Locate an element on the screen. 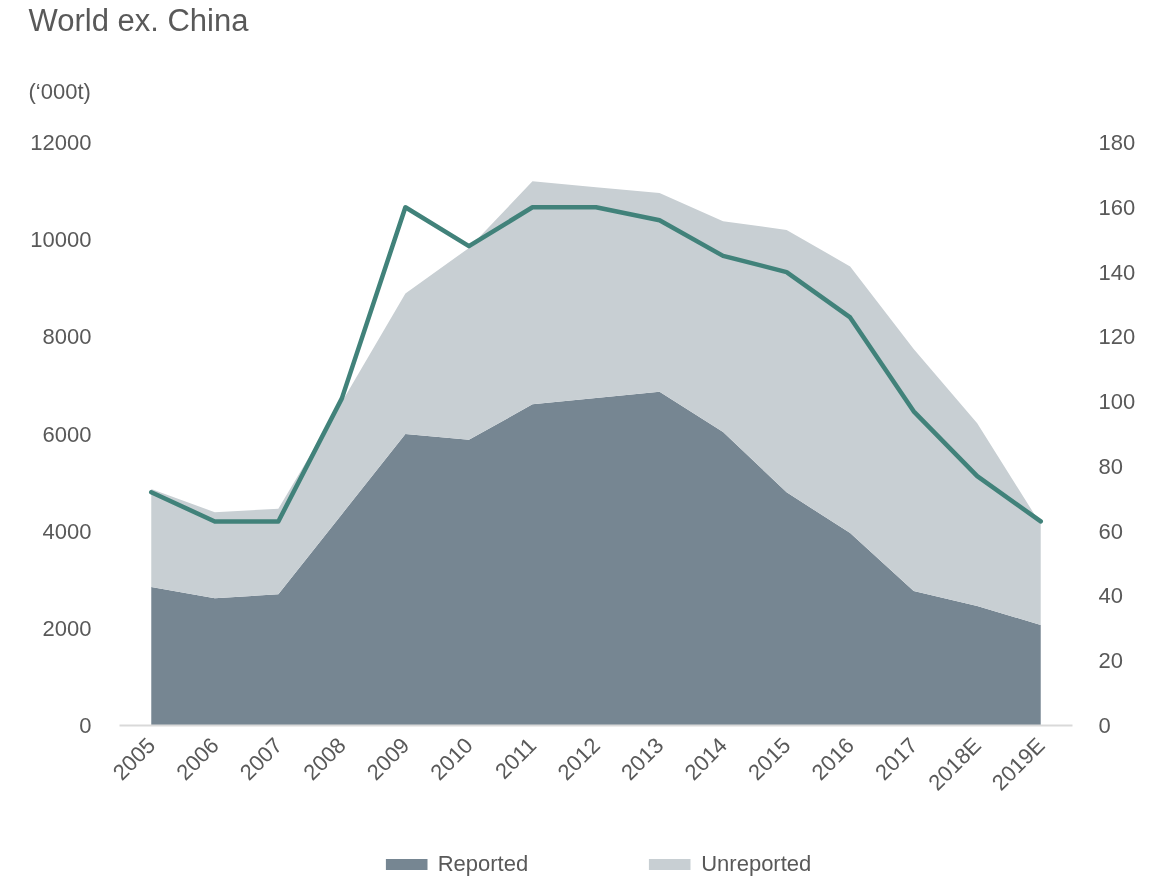  y2-tick-label: 60 is located at coordinates (1110, 531).